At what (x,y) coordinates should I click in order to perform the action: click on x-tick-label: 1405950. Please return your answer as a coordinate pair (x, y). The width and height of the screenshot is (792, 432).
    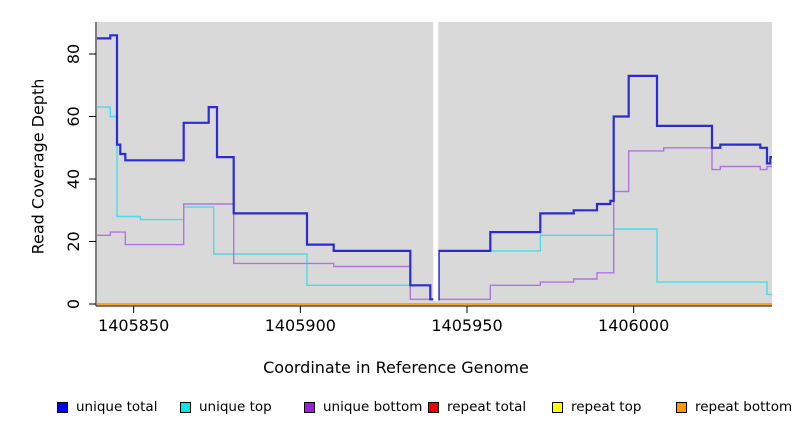
    Looking at the image, I should click on (466, 325).